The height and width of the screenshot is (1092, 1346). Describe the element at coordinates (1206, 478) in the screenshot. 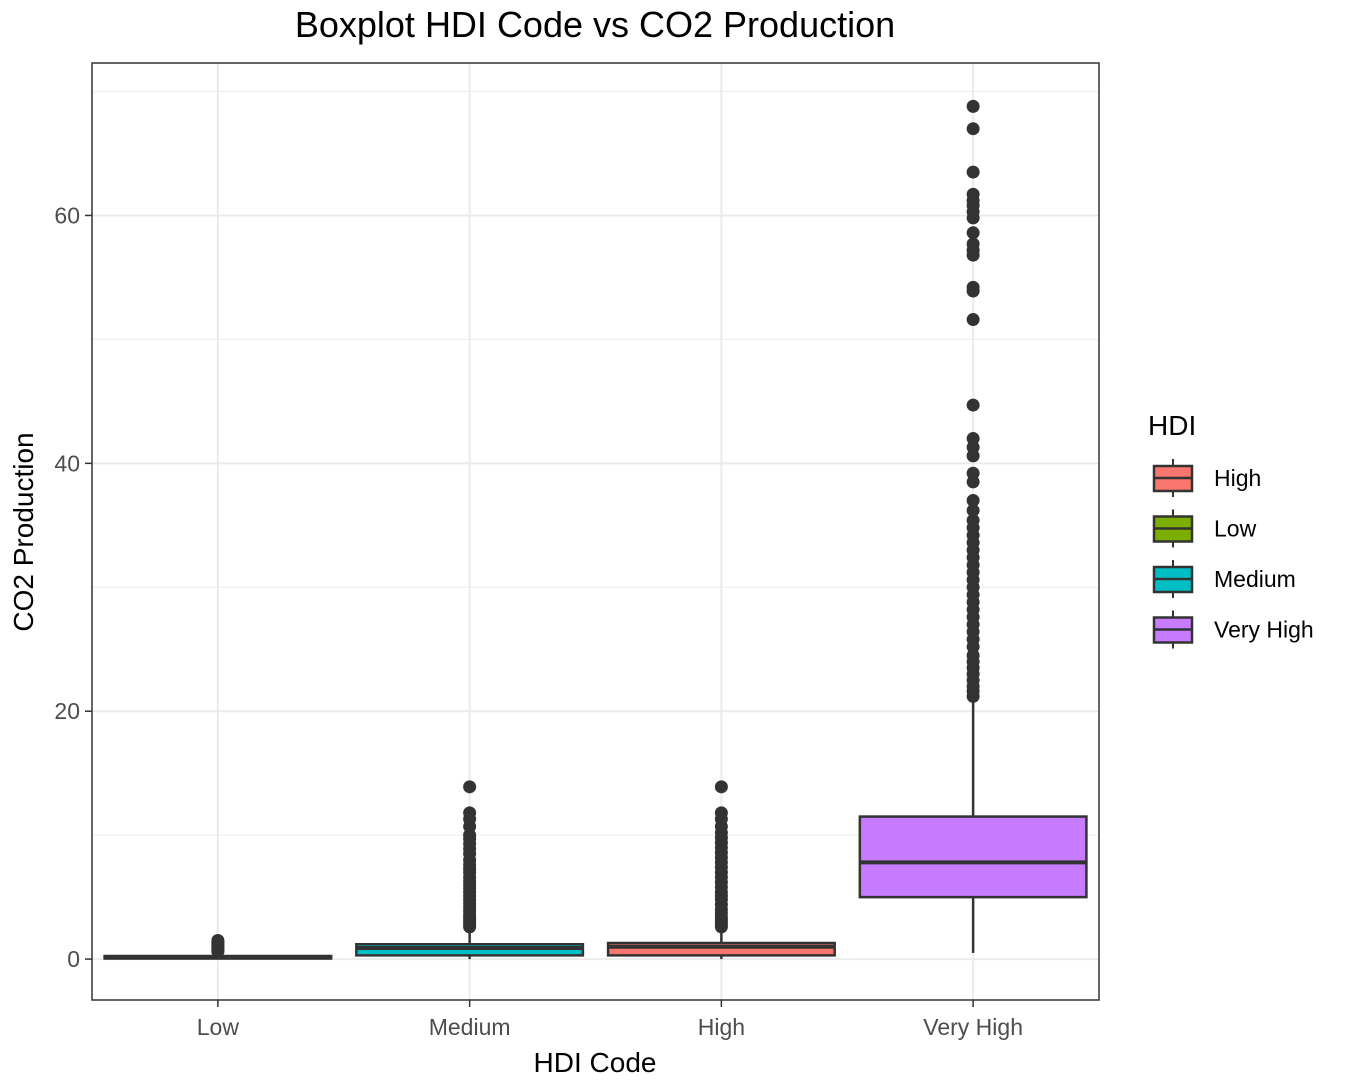

I see `legend-item-high: High` at that location.